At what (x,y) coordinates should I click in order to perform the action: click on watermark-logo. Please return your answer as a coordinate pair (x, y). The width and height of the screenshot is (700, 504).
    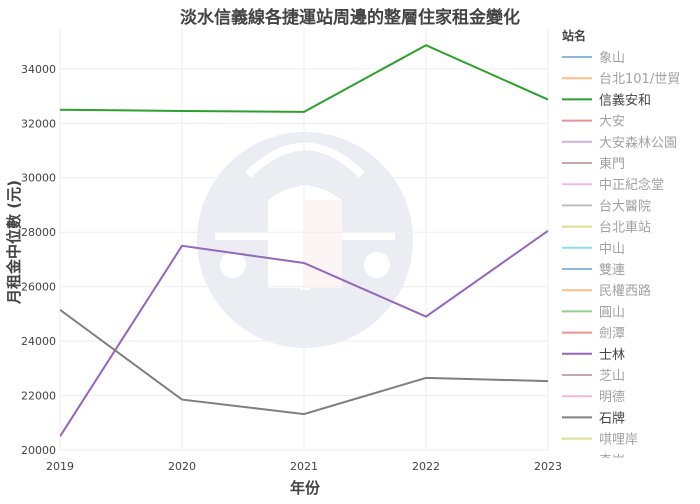
    Looking at the image, I should click on (305, 240).